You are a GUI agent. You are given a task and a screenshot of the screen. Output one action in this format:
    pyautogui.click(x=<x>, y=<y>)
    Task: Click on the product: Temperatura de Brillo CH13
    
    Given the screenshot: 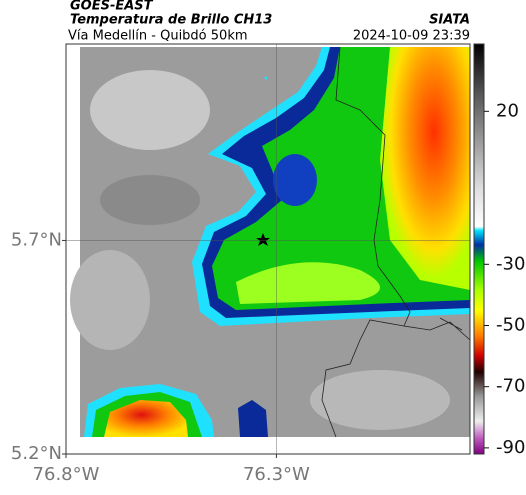 What is the action you would take?
    pyautogui.click(x=171, y=20)
    